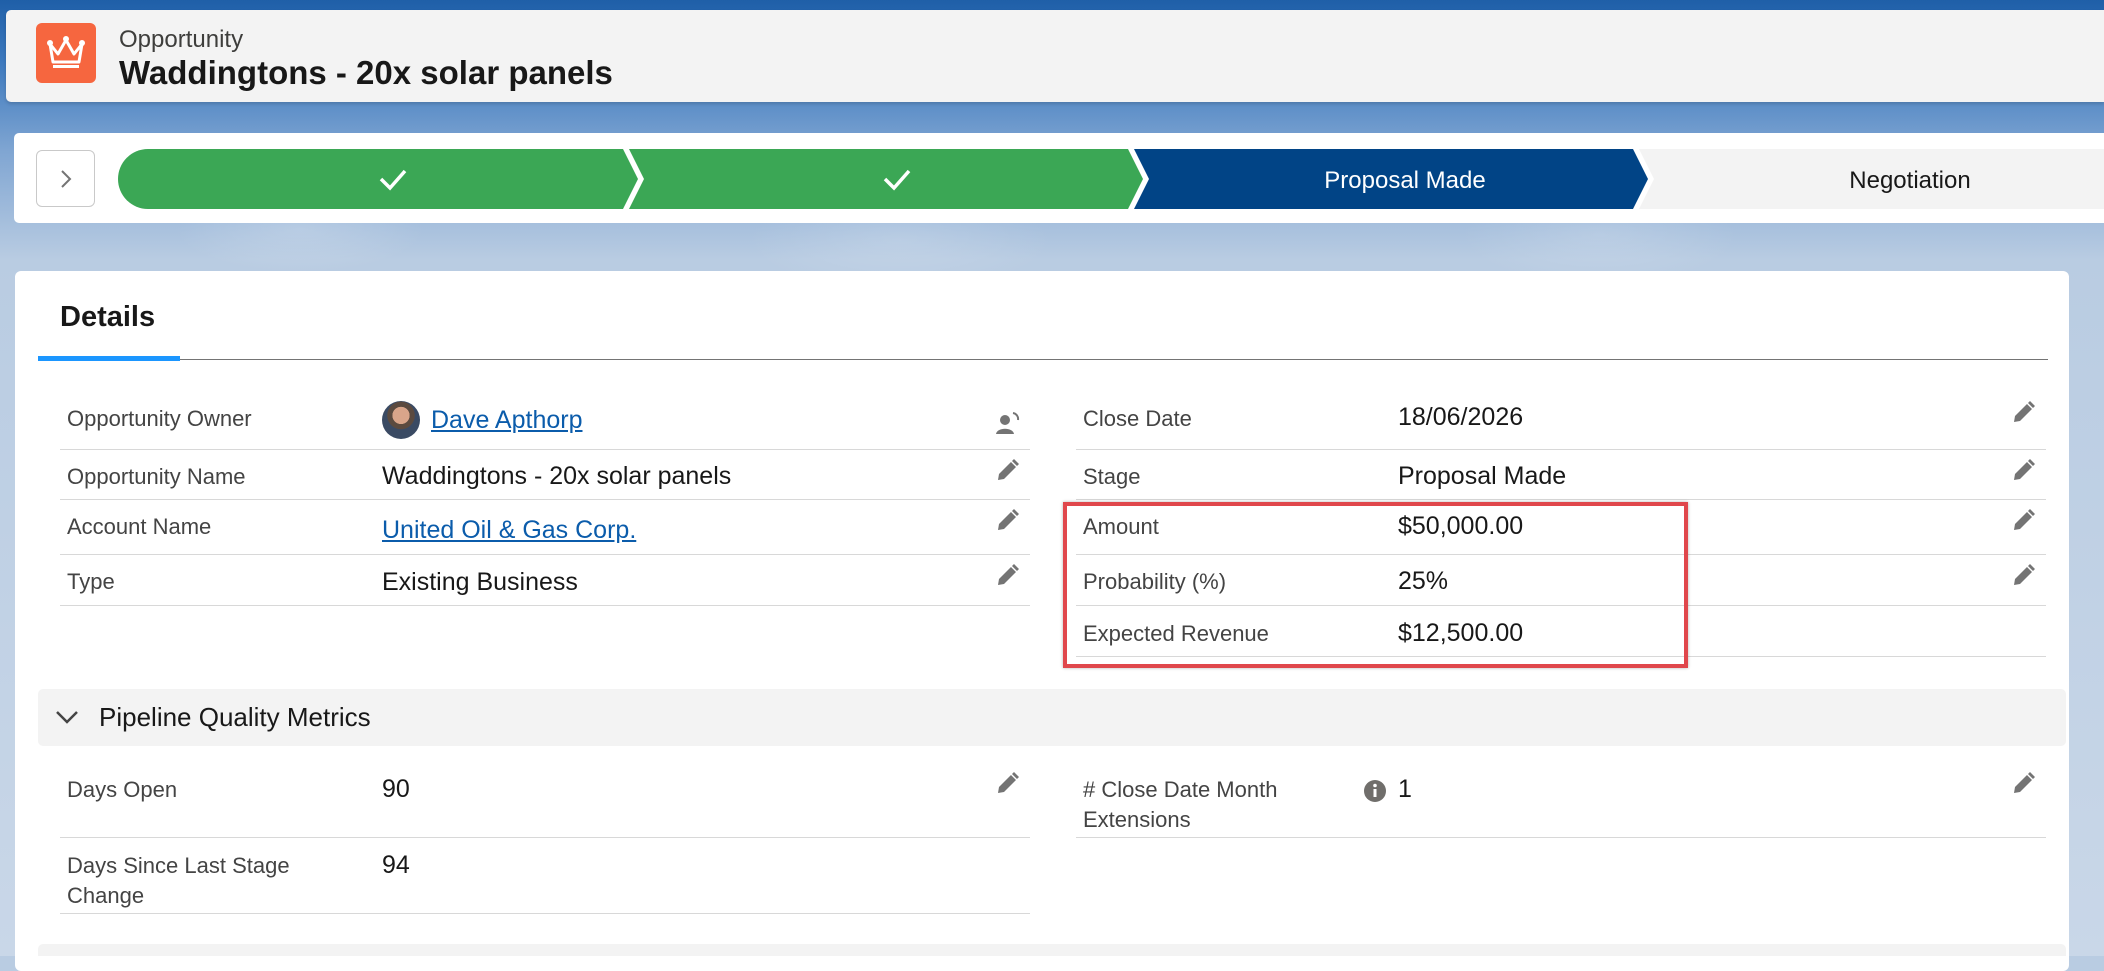 The width and height of the screenshot is (2104, 971). Describe the element at coordinates (1043, 359) in the screenshot. I see `tab-divider` at that location.